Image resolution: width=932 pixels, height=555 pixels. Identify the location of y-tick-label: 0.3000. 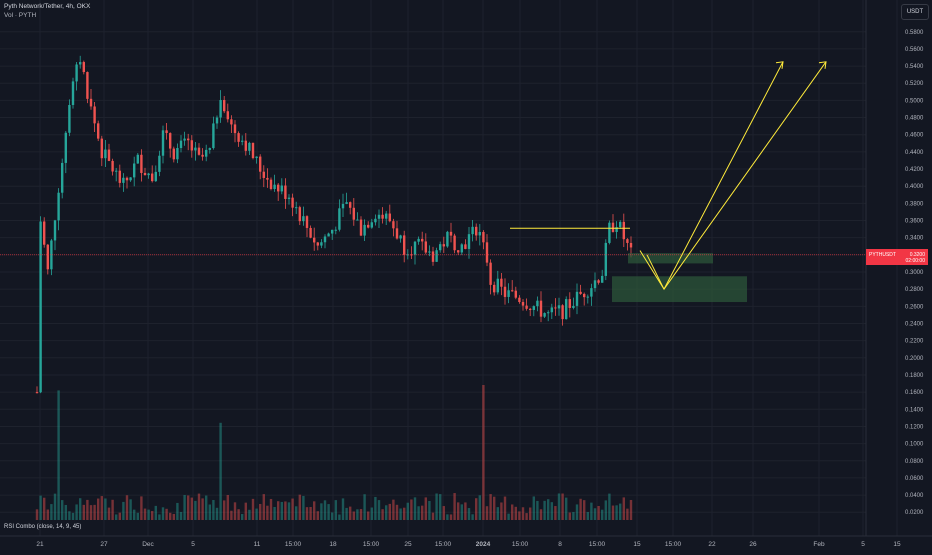
(914, 273).